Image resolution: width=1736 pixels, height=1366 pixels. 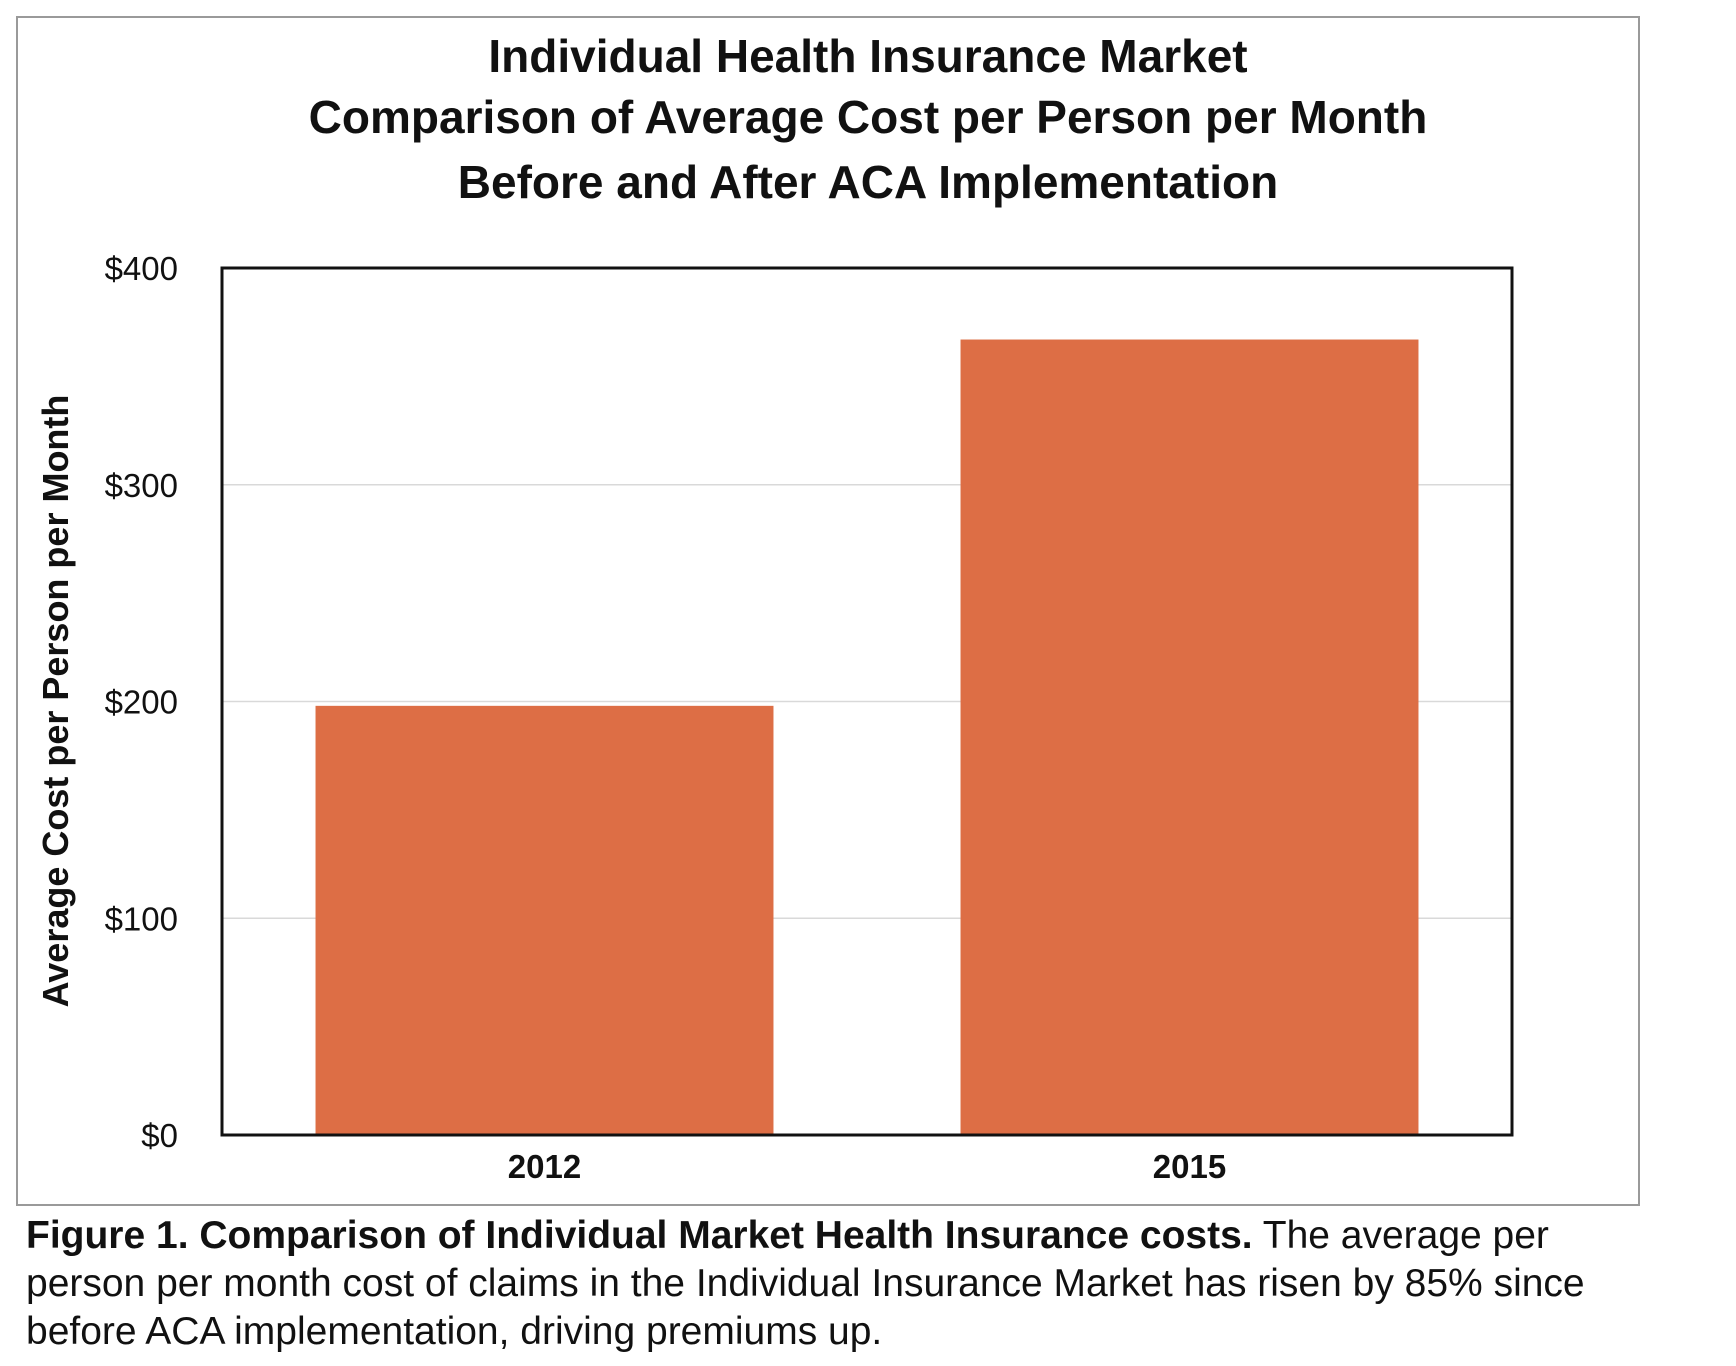 What do you see at coordinates (141, 268) in the screenshot?
I see `y-tick-label: $400` at bounding box center [141, 268].